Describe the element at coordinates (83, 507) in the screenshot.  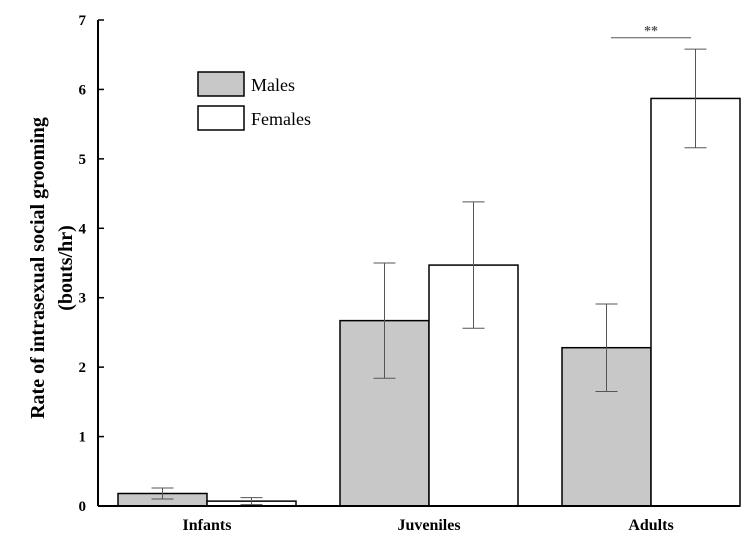
I see `y-tick-label-0: 0` at that location.